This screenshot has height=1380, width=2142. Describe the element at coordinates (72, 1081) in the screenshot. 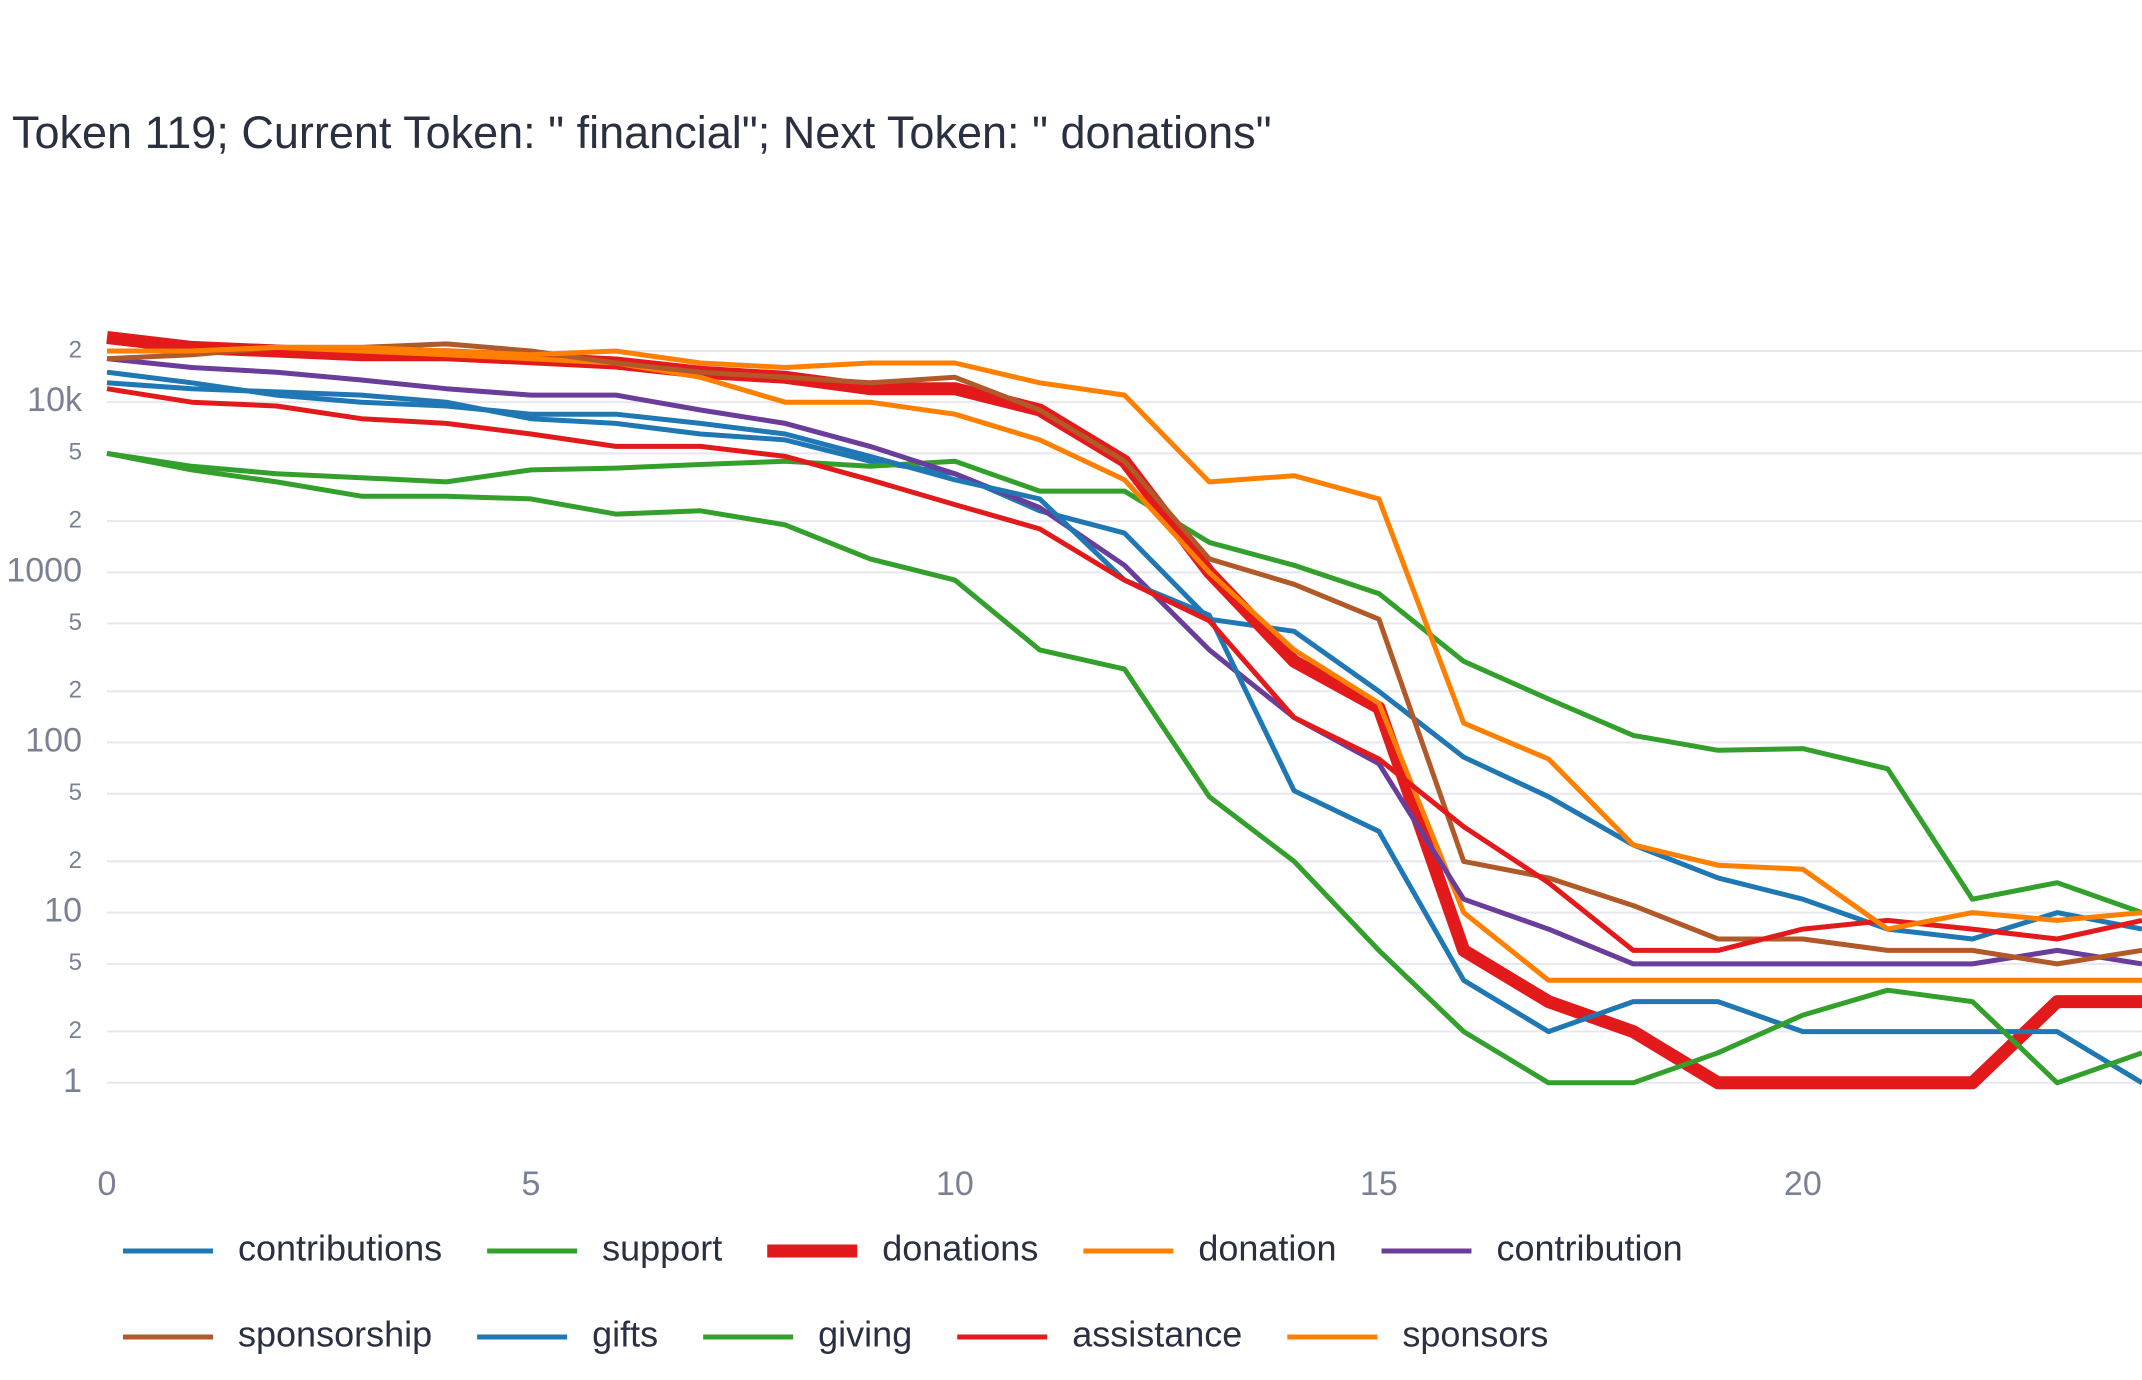

I see `y-tick-label: 1` at that location.